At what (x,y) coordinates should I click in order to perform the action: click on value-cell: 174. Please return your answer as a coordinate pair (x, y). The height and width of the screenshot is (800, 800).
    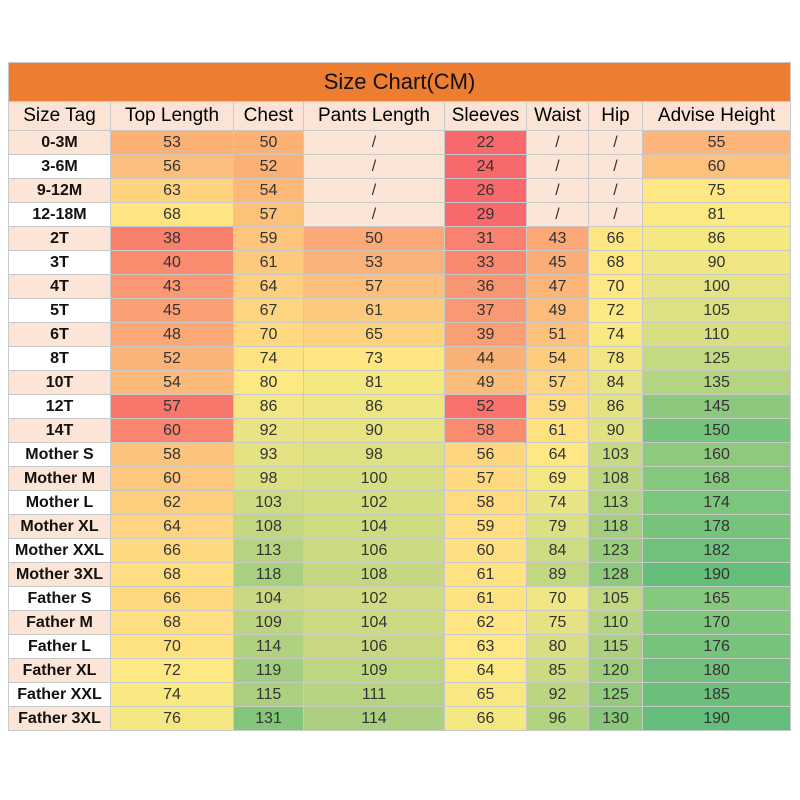
    Looking at the image, I should click on (716, 502).